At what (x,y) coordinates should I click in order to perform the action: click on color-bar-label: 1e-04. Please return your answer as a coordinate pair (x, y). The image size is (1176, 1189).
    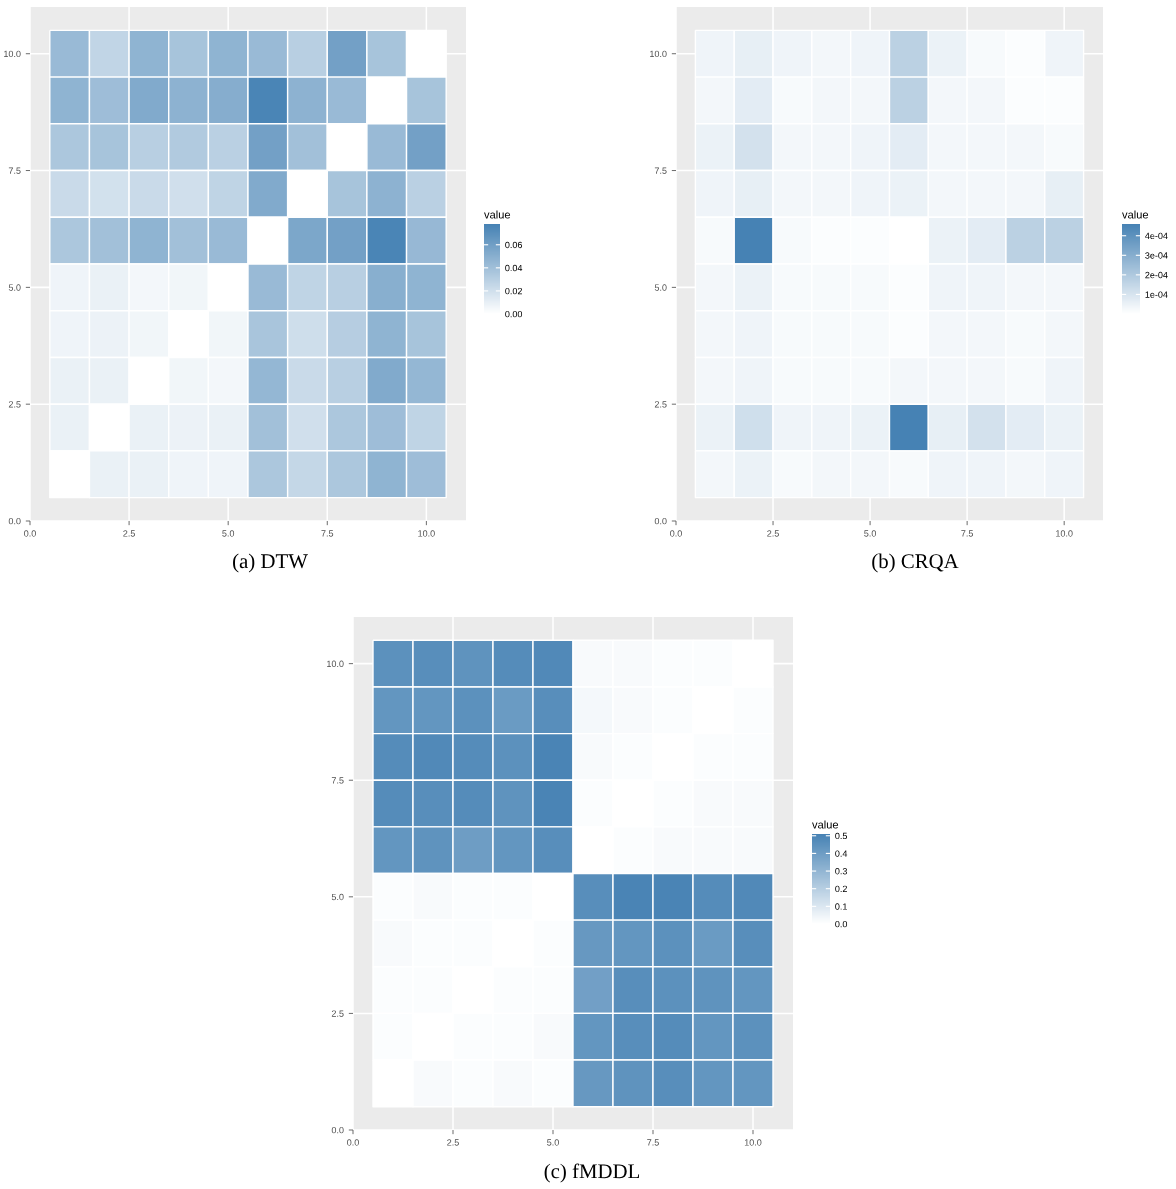
    Looking at the image, I should click on (1156, 294).